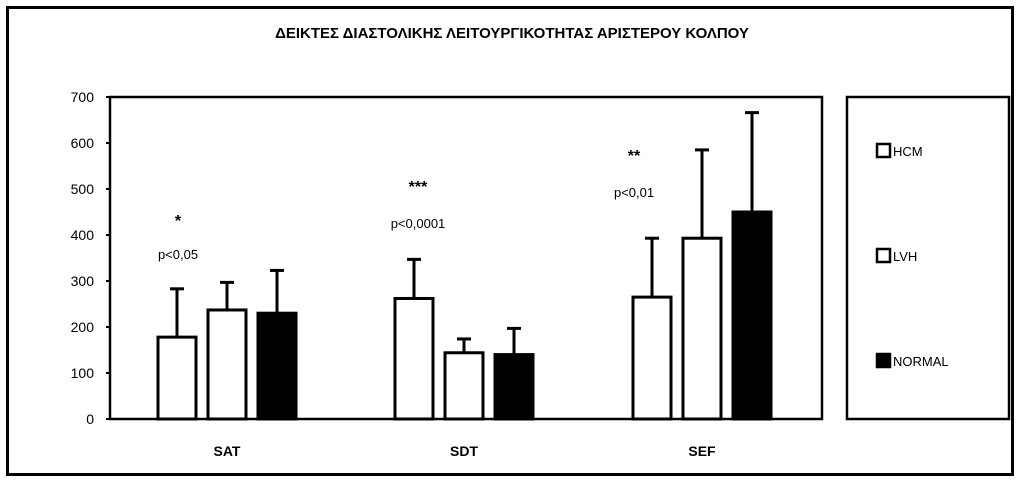  Describe the element at coordinates (702, 451) in the screenshot. I see `x-tick-label-sef: SEF` at that location.